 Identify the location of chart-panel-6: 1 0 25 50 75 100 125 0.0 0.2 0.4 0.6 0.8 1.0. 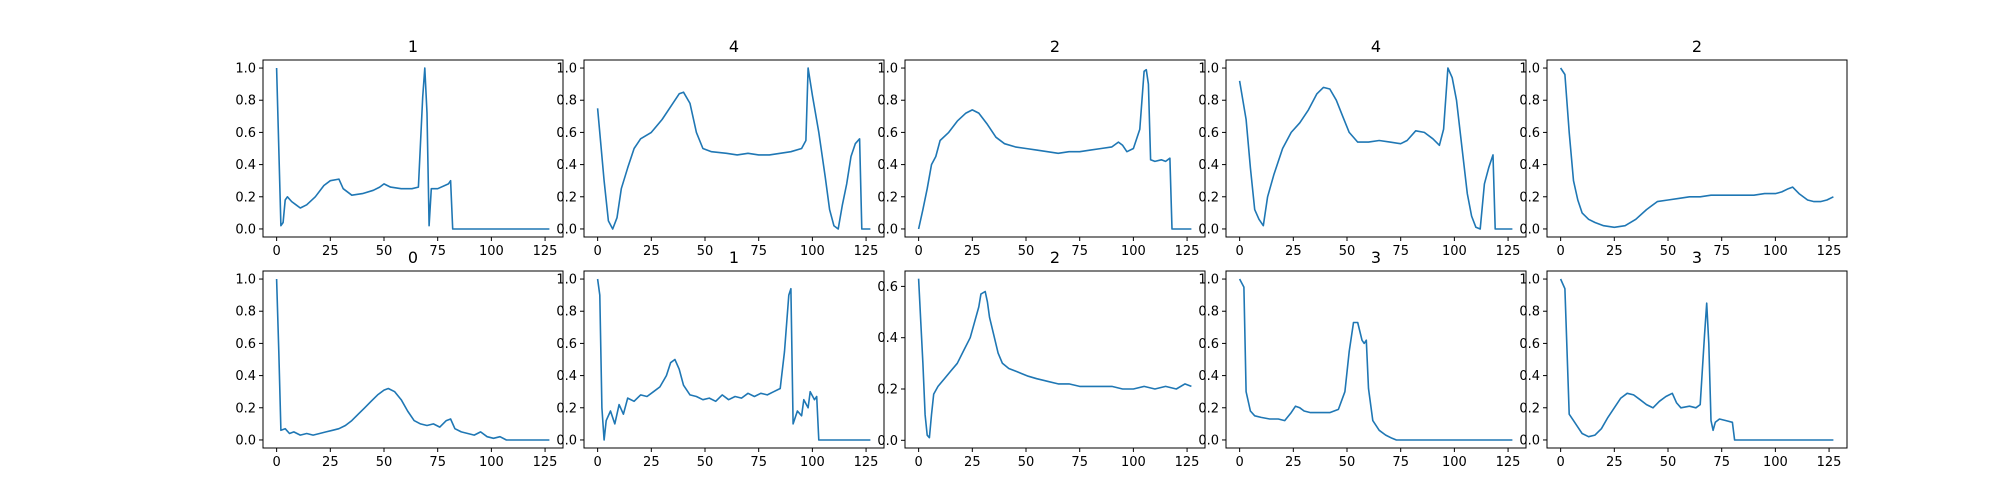
(720, 359).